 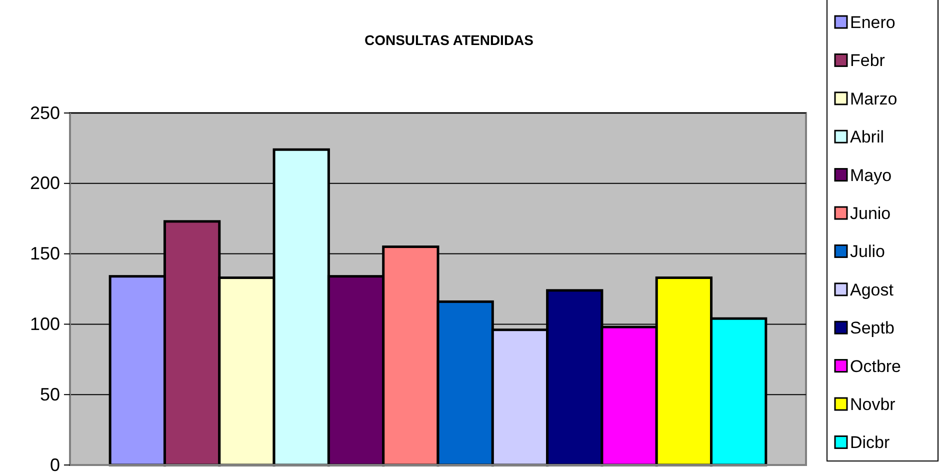 What do you see at coordinates (871, 175) in the screenshot?
I see `legend-label: Mayo` at bounding box center [871, 175].